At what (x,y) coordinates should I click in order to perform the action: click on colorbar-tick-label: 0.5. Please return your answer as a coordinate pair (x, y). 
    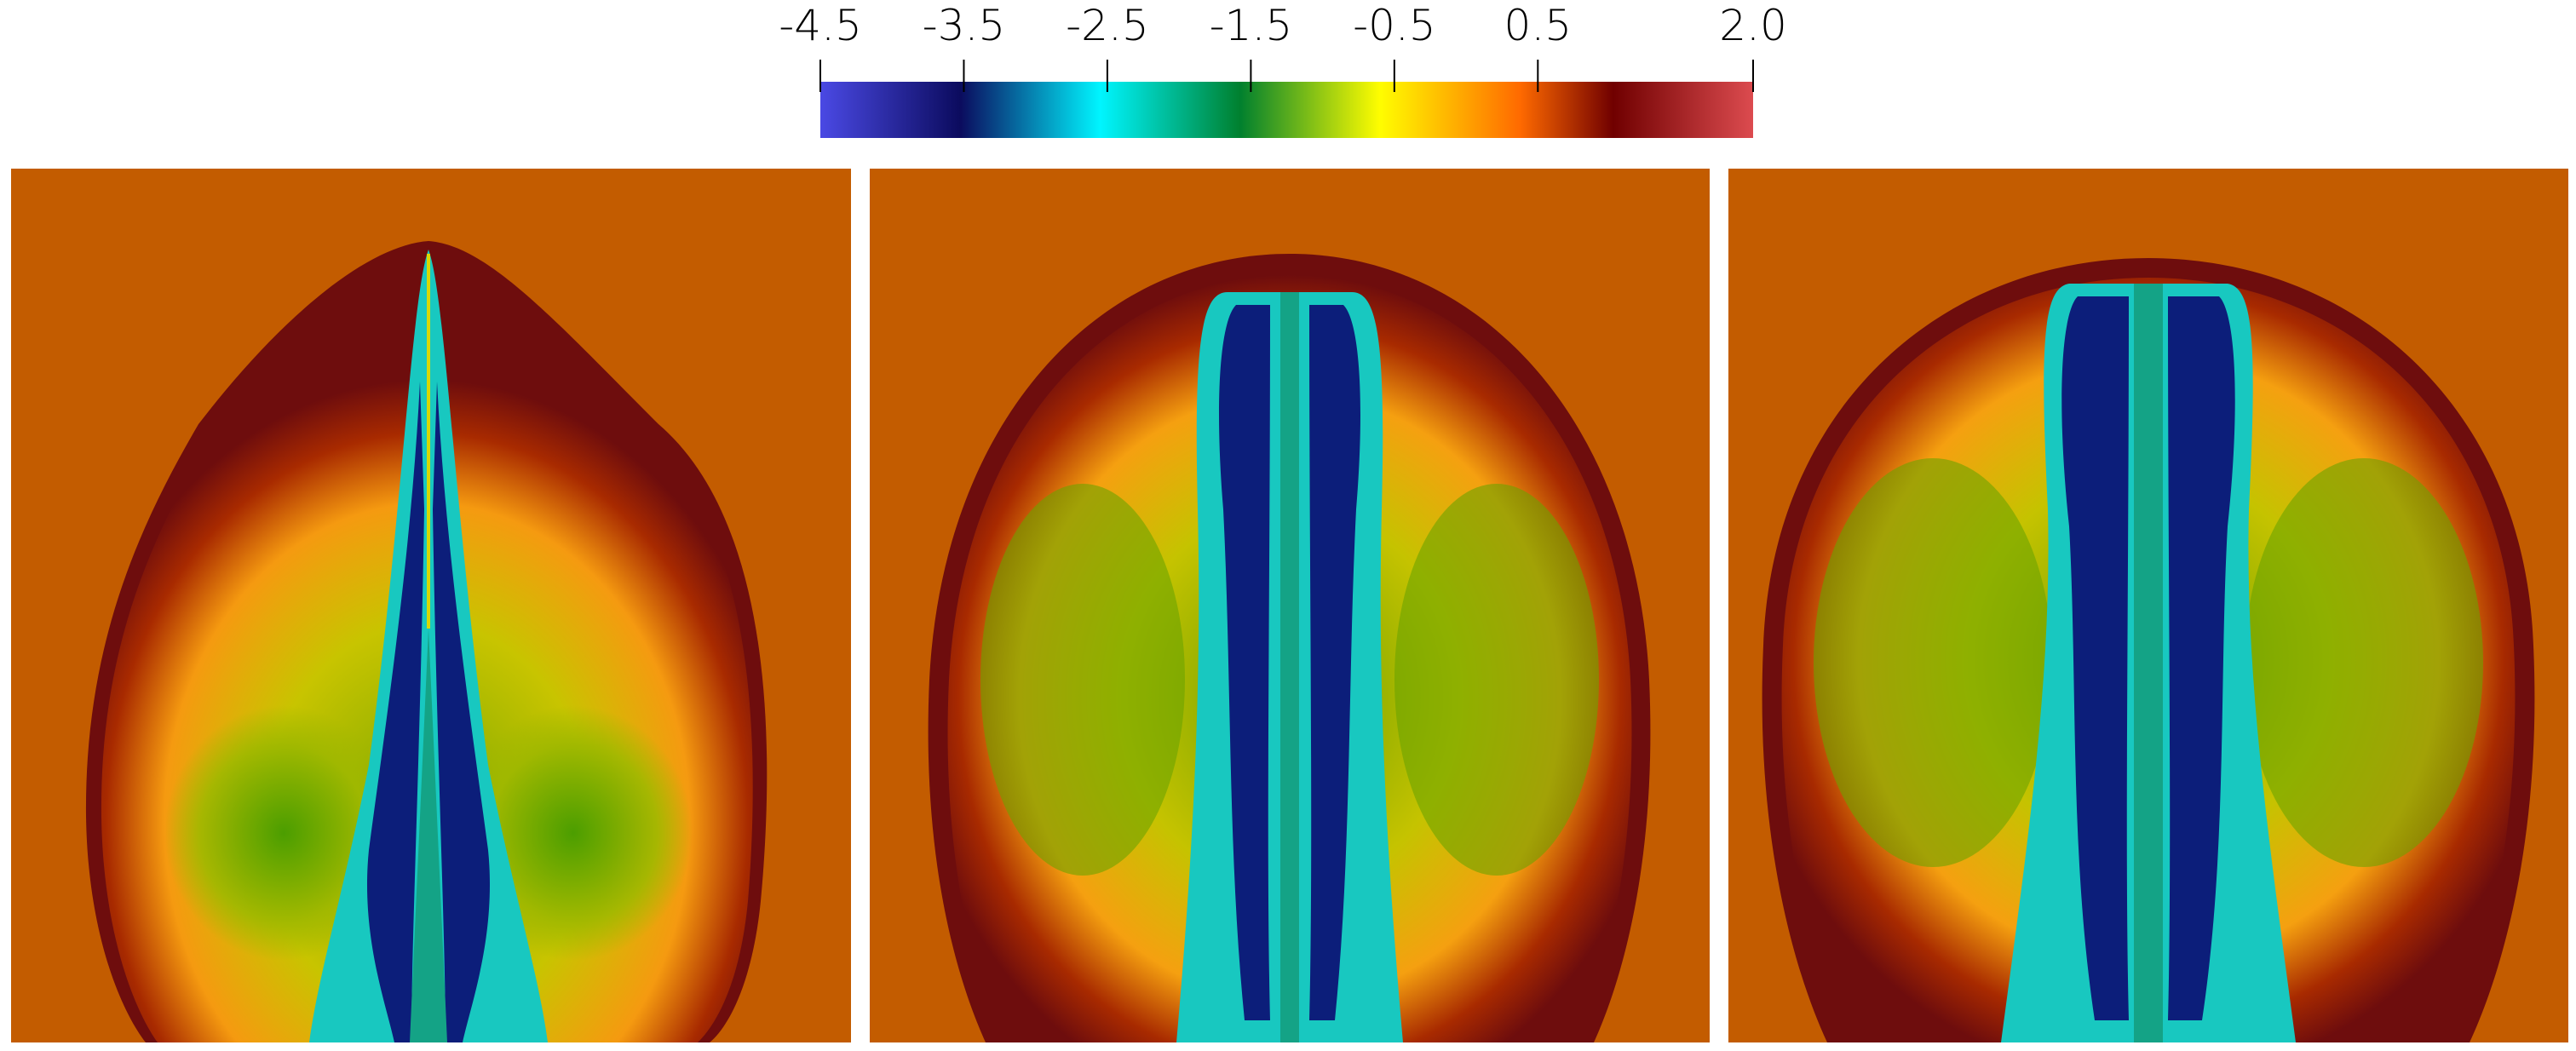
    Looking at the image, I should click on (1539, 25).